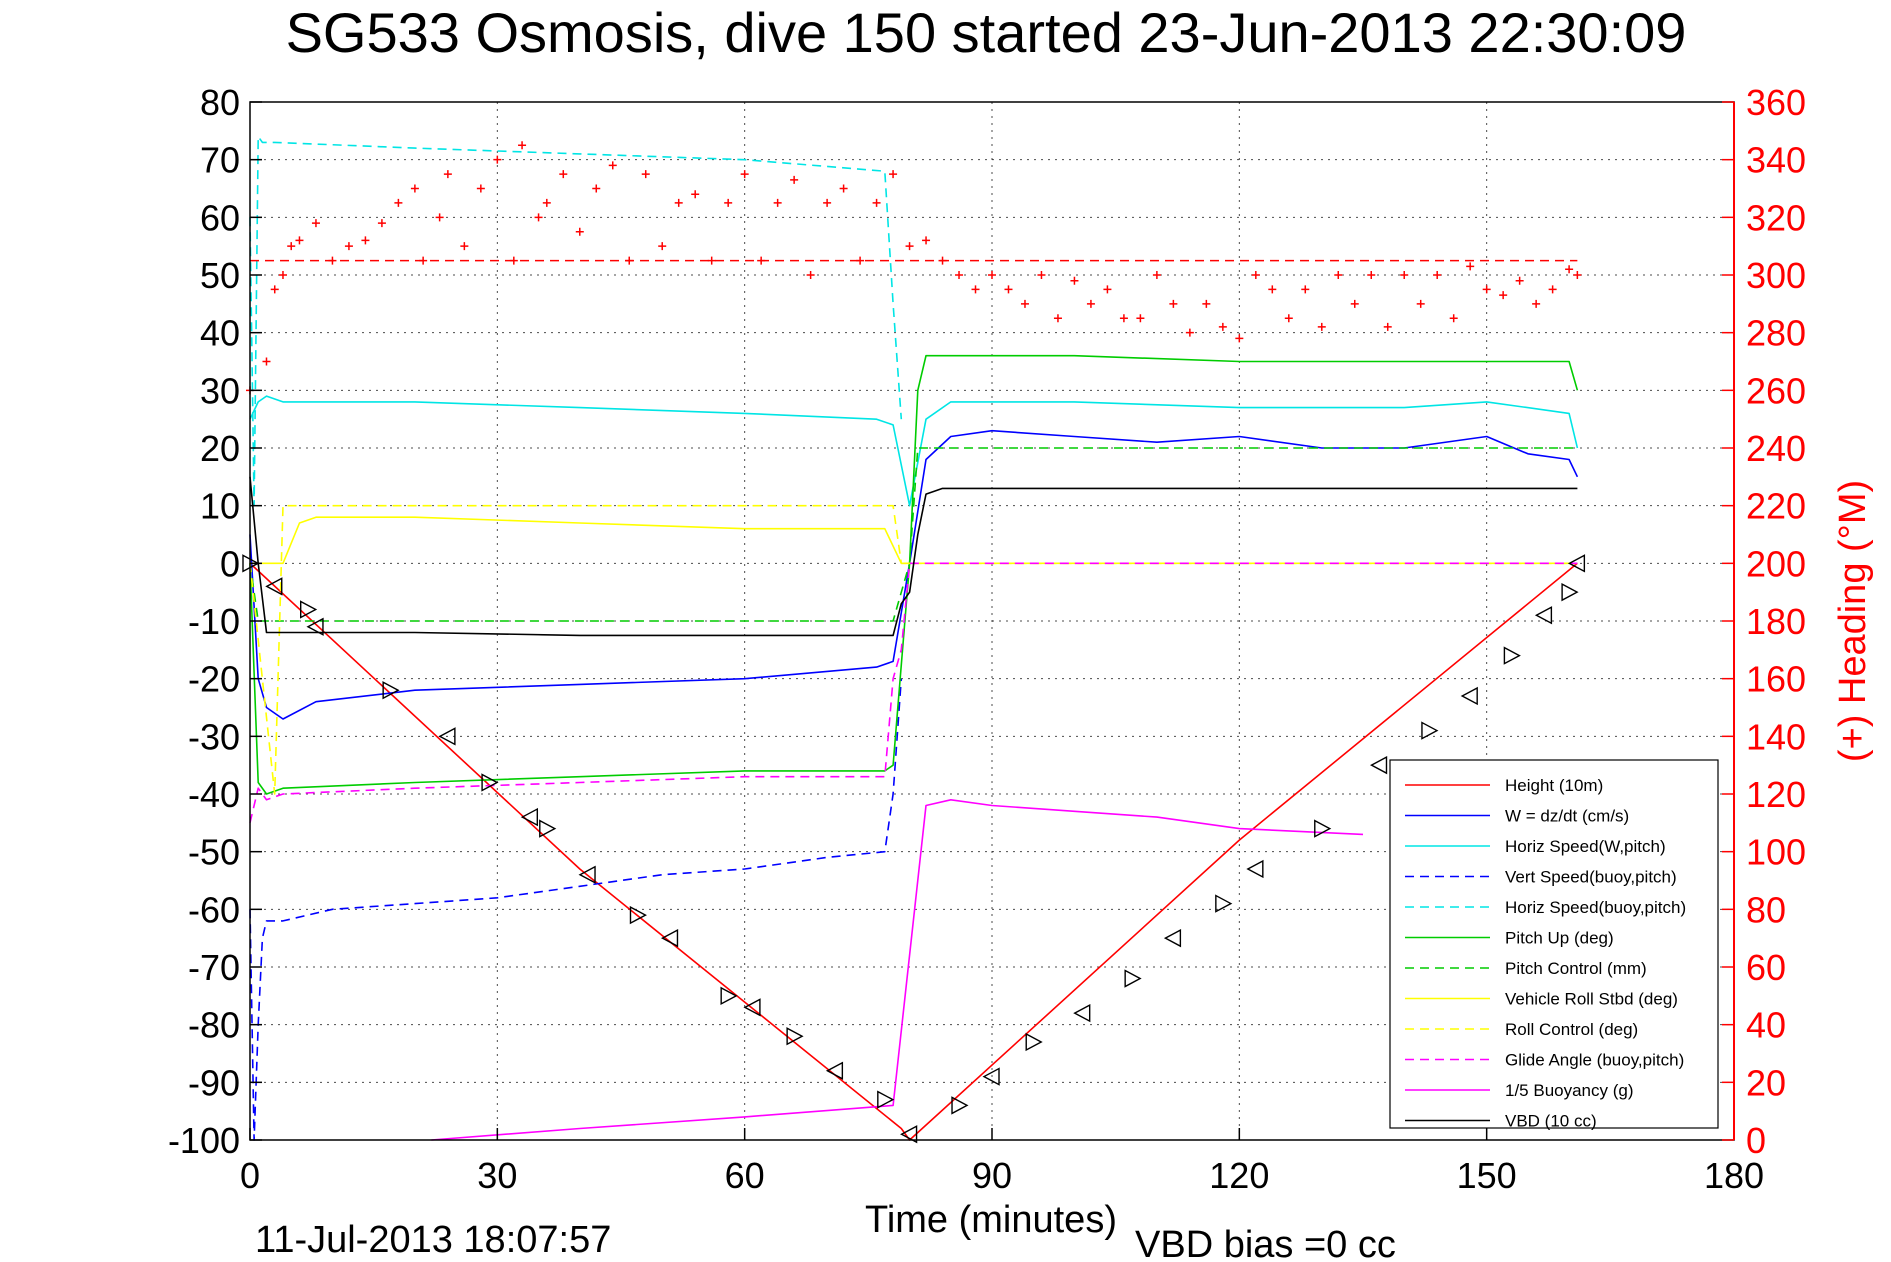 This screenshot has height=1262, width=1891. Describe the element at coordinates (220, 102) in the screenshot. I see `y-tick-label: 80` at that location.